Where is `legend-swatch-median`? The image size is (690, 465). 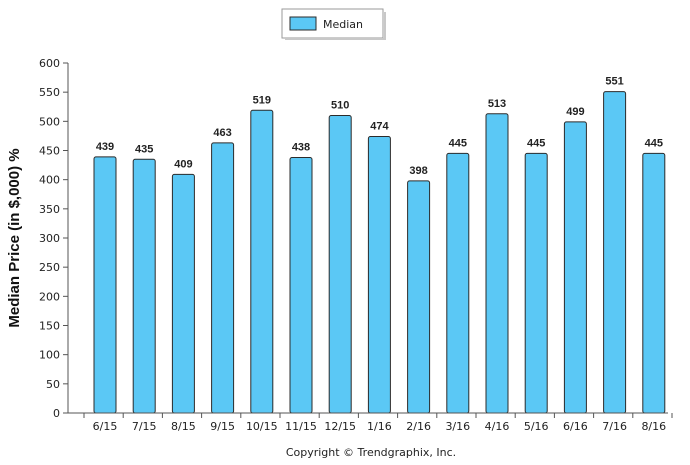
legend-swatch-median is located at coordinates (303, 23).